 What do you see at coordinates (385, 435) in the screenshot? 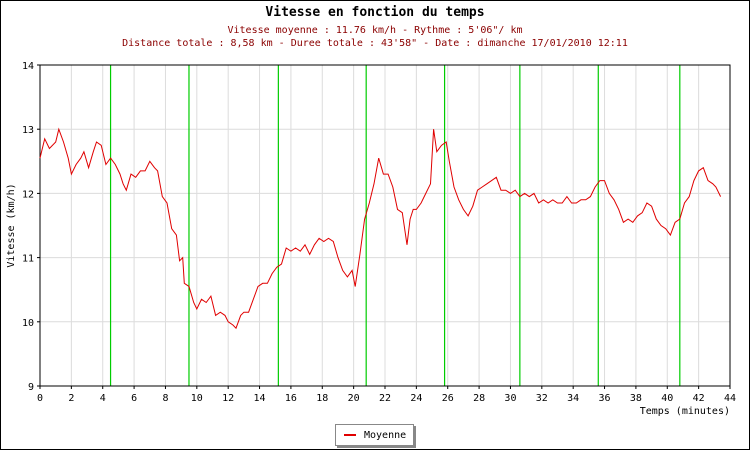
I see `legend-label-moyenne: Moyenne` at bounding box center [385, 435].